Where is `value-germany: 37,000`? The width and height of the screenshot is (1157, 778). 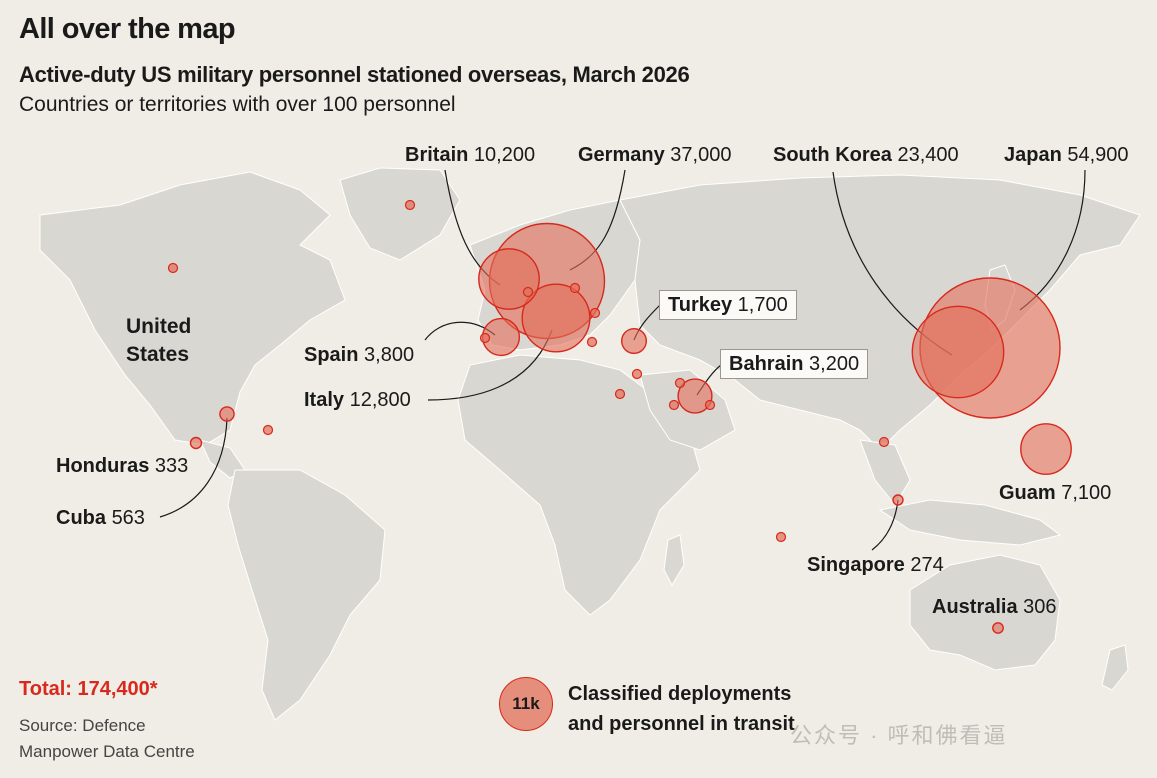
value-germany: 37,000 is located at coordinates (701, 155).